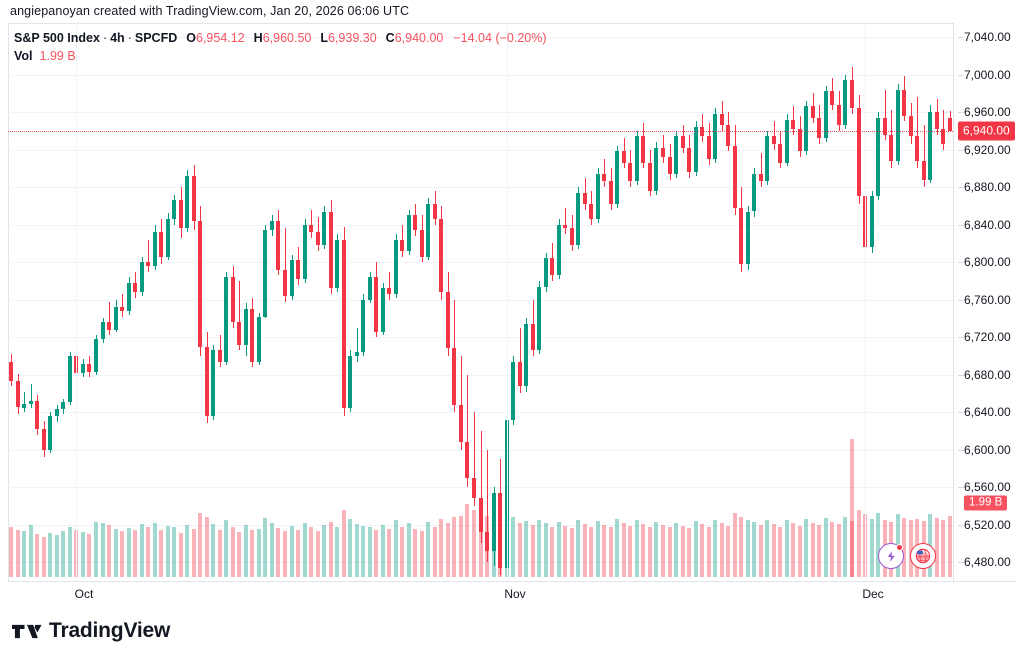  Describe the element at coordinates (986, 503) in the screenshot. I see `volume-badge: 1.99 B` at that location.